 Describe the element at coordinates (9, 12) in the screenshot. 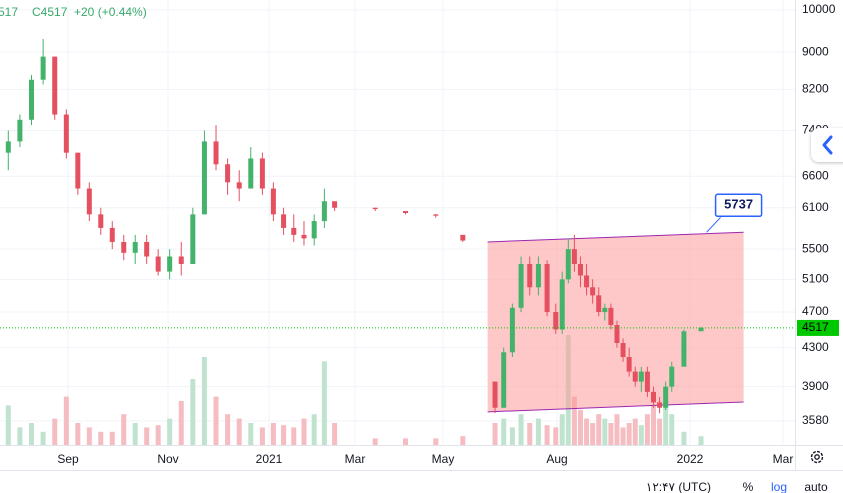

I see `header-price: 4517` at that location.